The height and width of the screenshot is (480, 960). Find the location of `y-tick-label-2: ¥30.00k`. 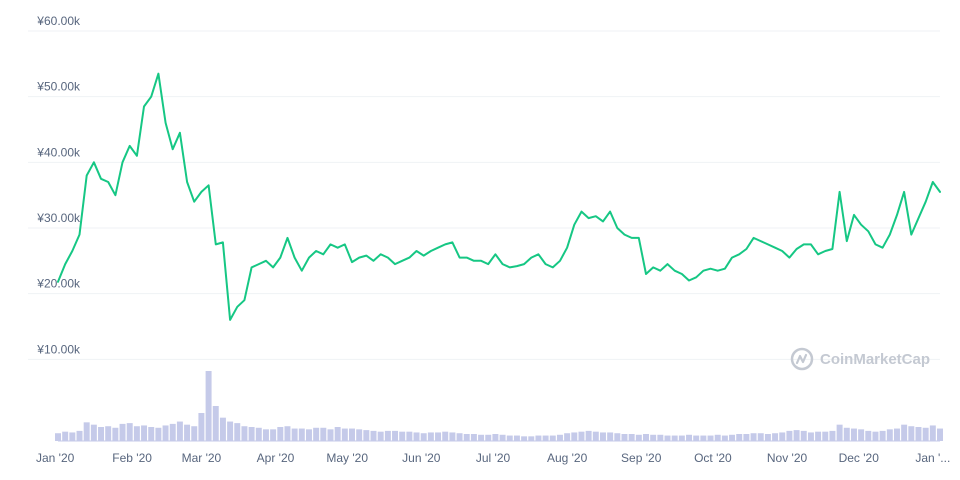

y-tick-label-2: ¥30.00k is located at coordinates (58, 218).